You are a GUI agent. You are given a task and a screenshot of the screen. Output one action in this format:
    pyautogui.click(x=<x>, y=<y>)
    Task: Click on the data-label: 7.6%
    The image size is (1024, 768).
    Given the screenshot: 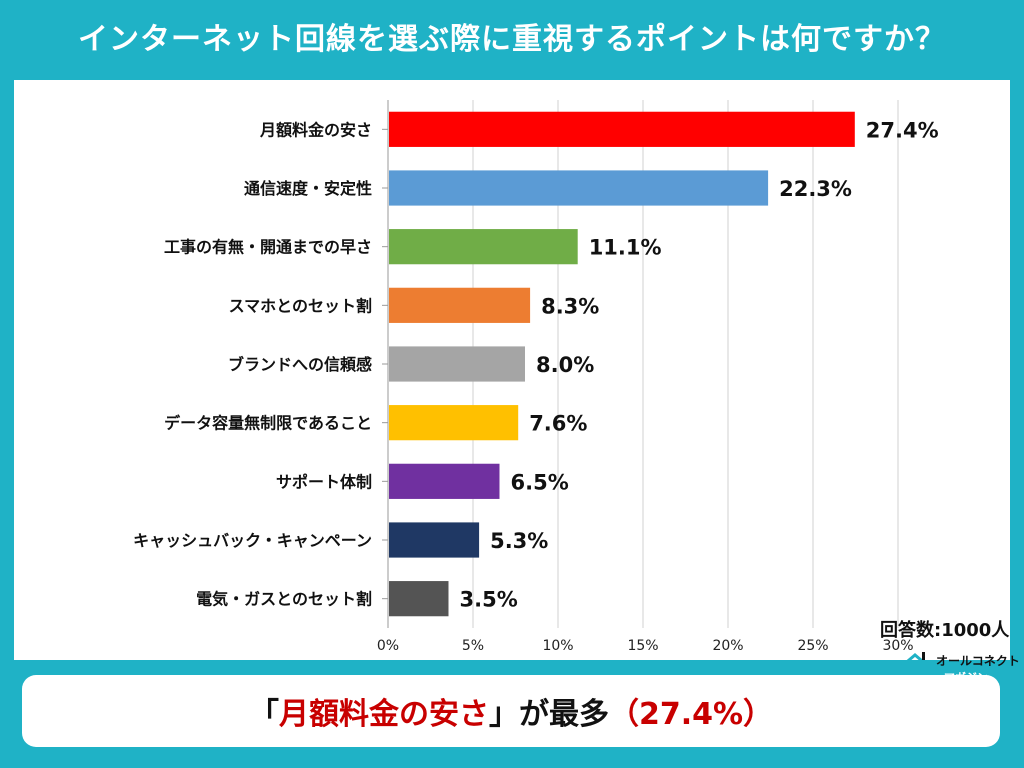 What is the action you would take?
    pyautogui.click(x=558, y=424)
    